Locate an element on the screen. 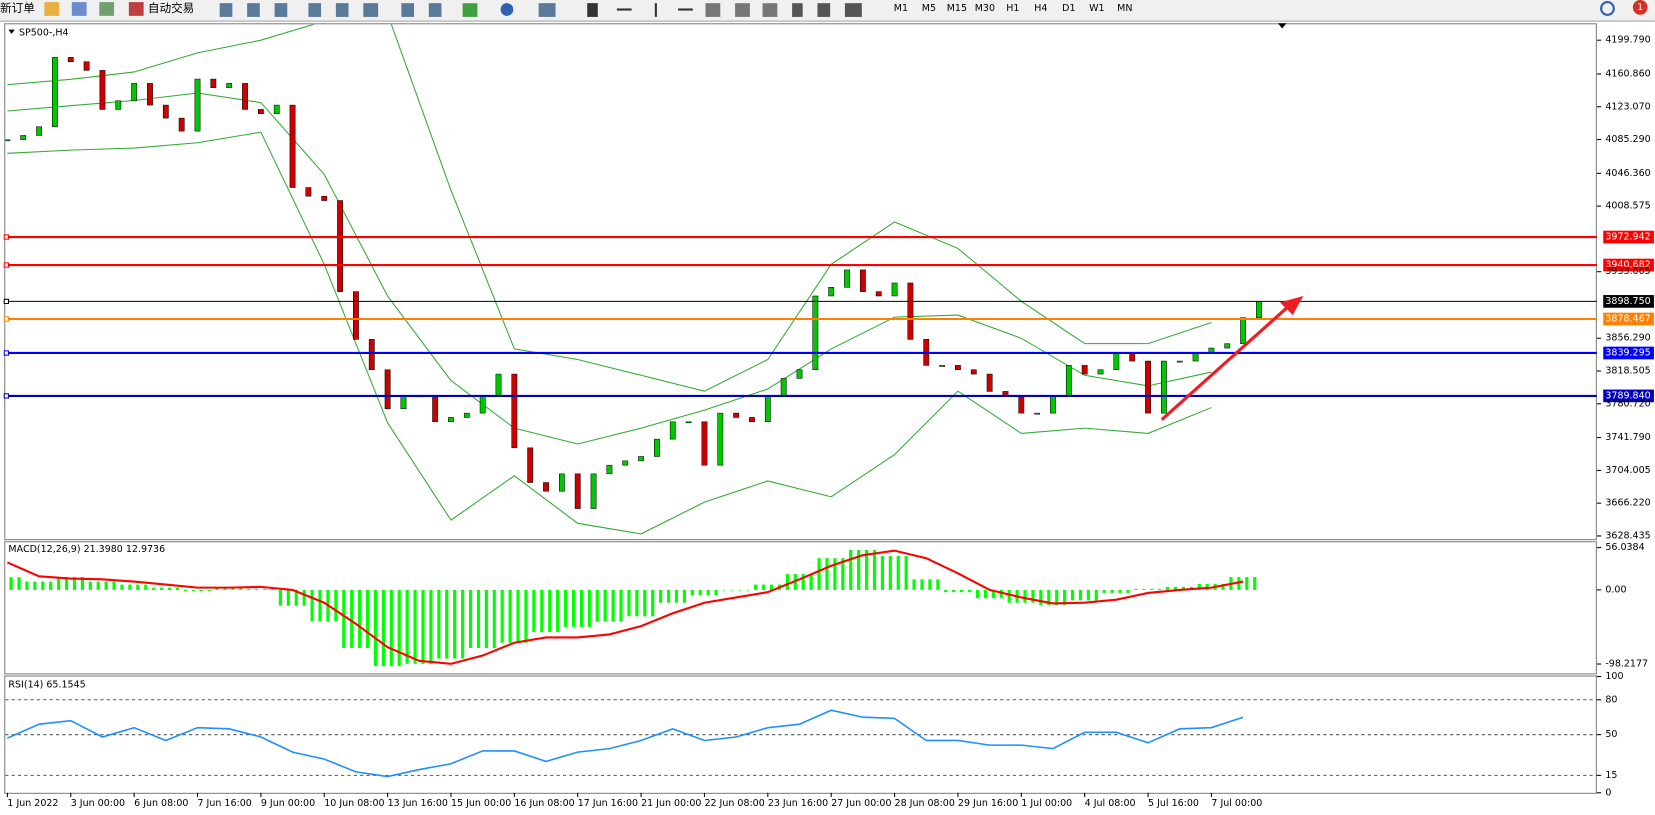 The image size is (1655, 815). new-order-button: 新订单 is located at coordinates (17, 8).